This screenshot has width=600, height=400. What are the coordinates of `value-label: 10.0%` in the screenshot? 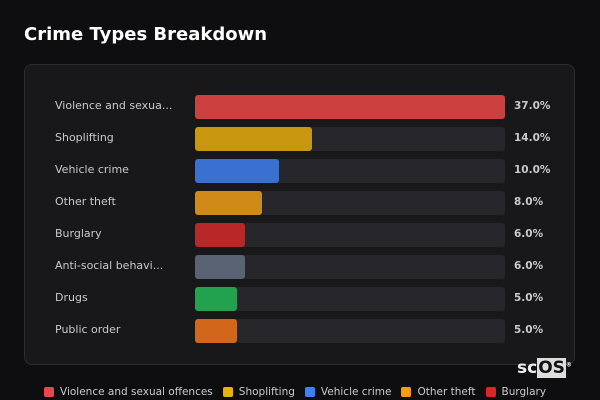 It's located at (532, 170).